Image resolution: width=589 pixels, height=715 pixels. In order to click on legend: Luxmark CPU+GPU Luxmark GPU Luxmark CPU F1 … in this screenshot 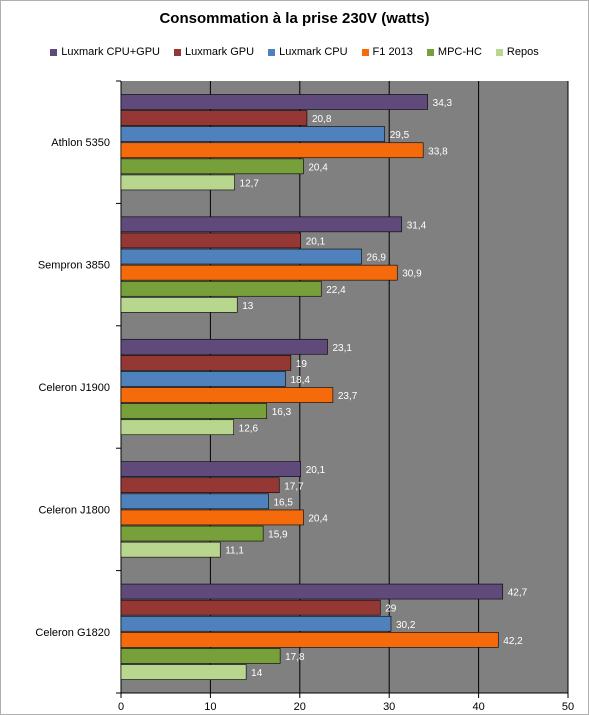, I will do `click(294, 52)`.